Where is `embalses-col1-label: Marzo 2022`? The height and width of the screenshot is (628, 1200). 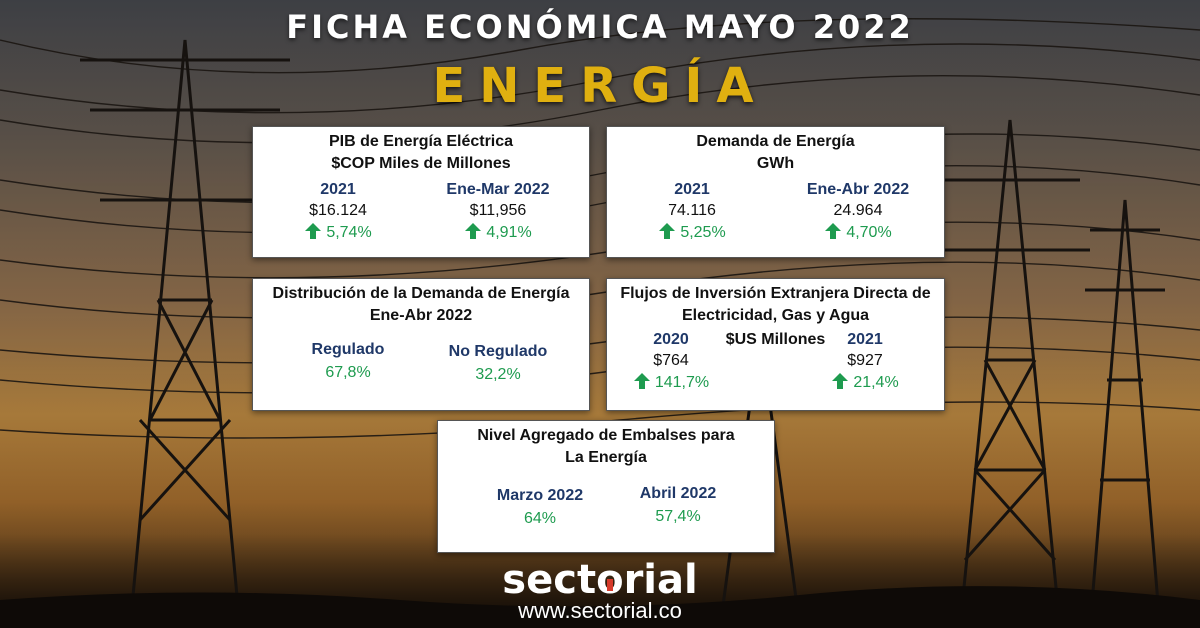 embalses-col1-label: Marzo 2022 is located at coordinates (540, 495).